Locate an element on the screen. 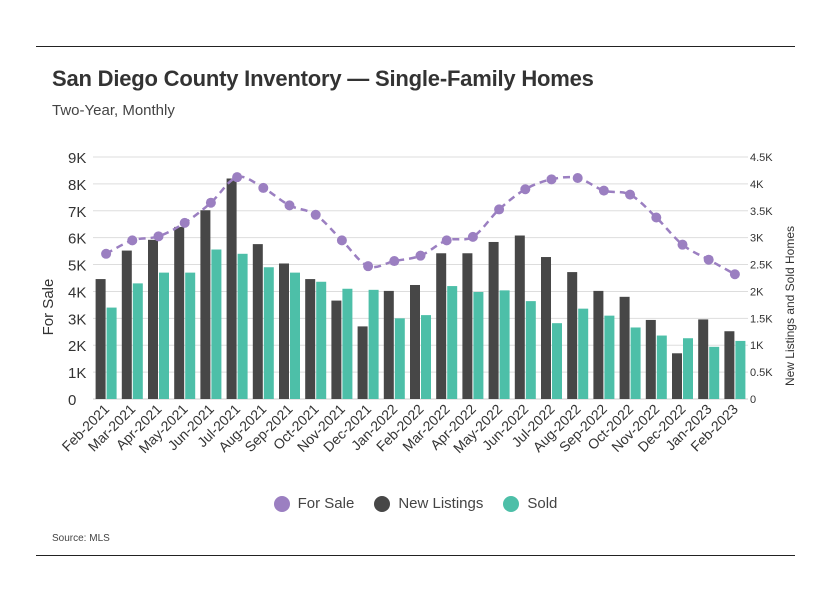 The height and width of the screenshot is (602, 831). right-tick-label: 3K is located at coordinates (757, 239).